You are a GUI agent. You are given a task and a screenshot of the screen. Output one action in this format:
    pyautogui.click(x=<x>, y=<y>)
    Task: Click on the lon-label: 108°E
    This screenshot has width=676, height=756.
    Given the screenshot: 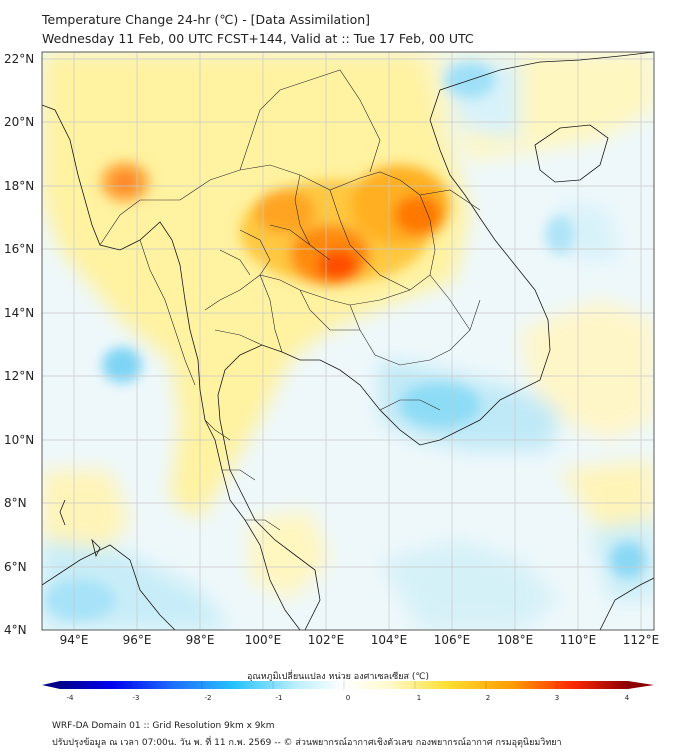 What is the action you would take?
    pyautogui.click(x=515, y=640)
    